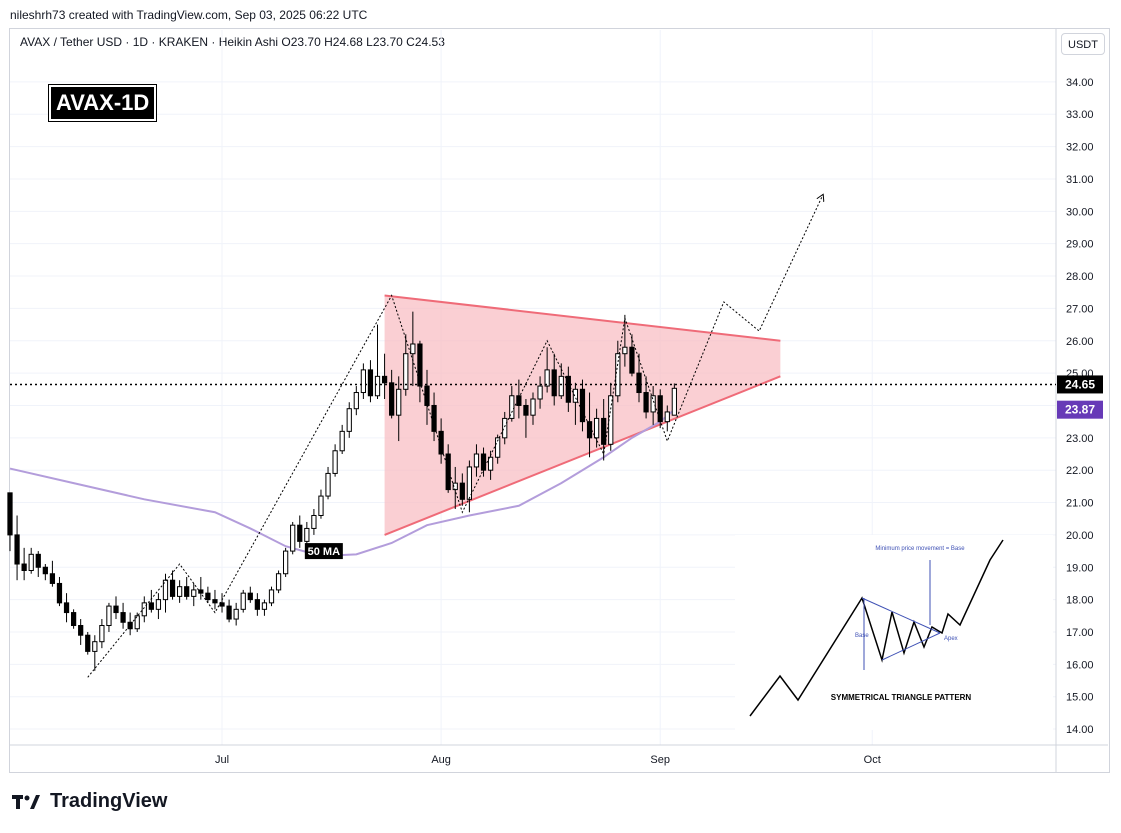  I want to click on inset-triangle-upper, so click(901, 615).